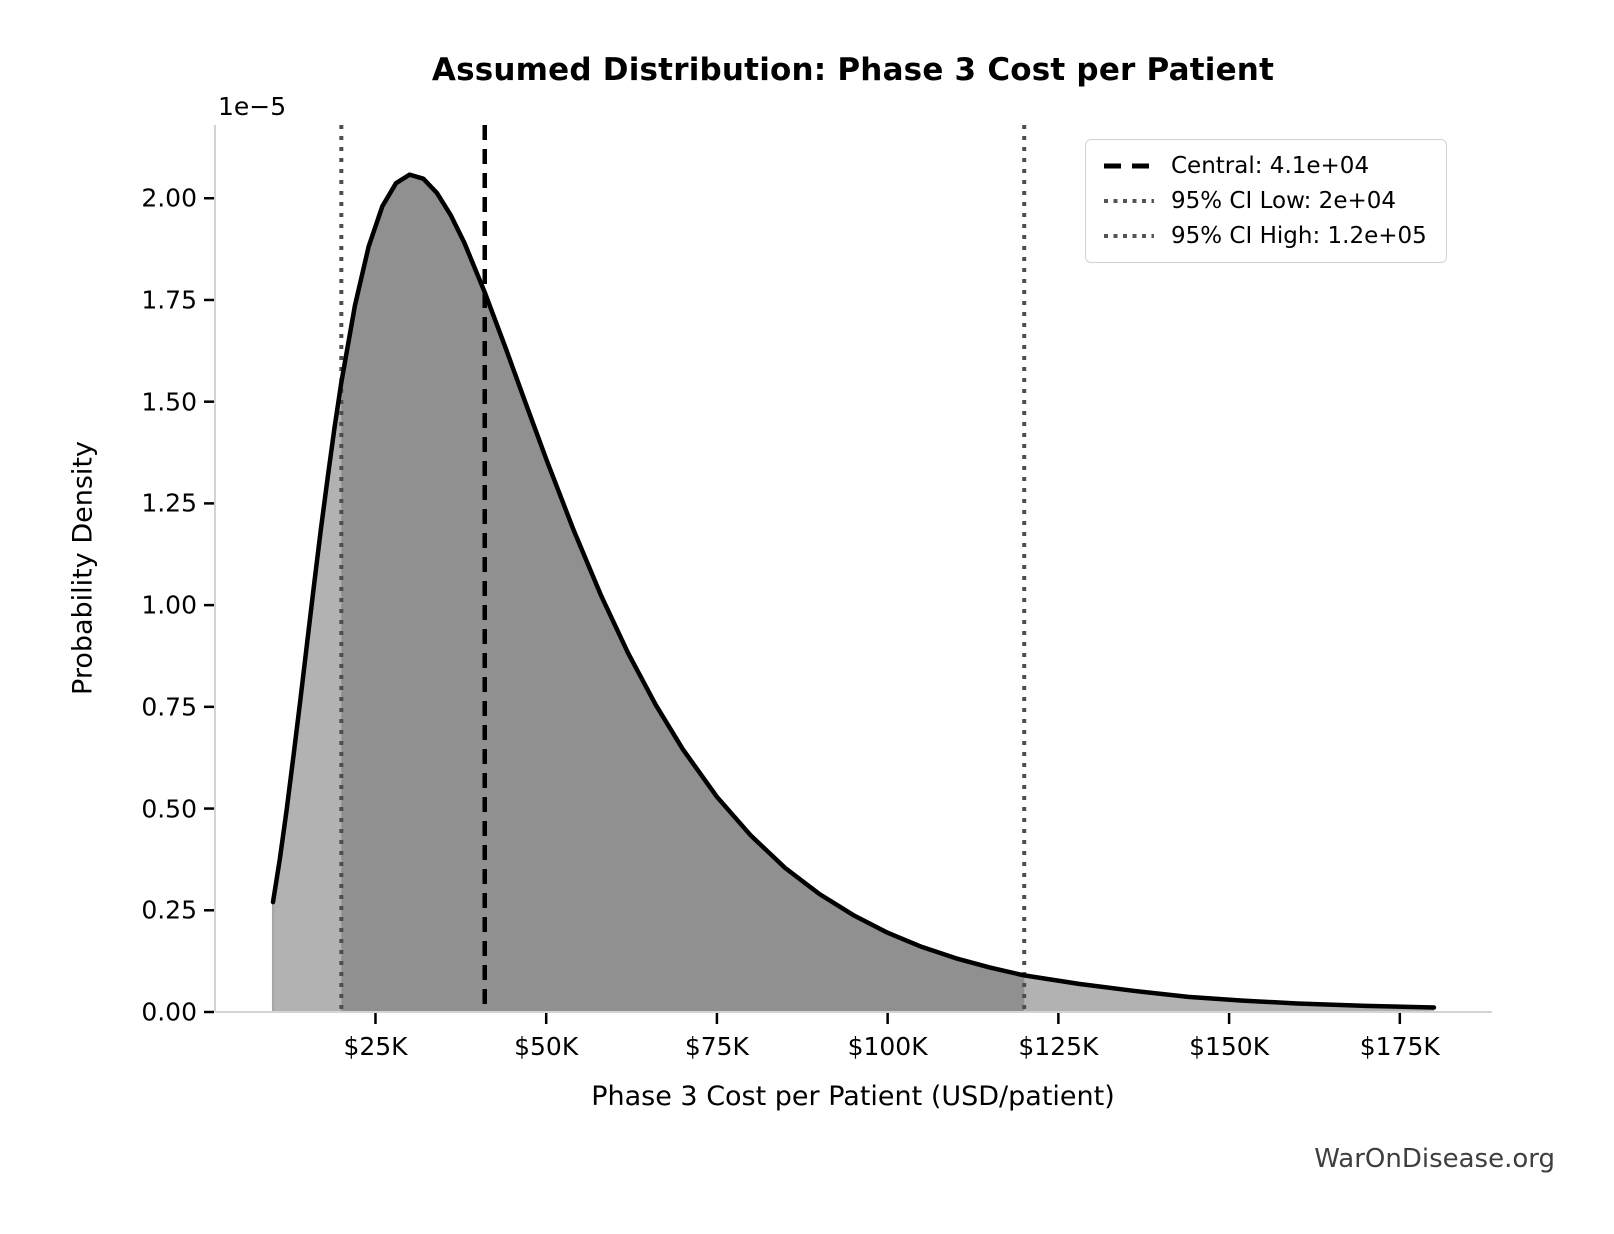 The width and height of the screenshot is (1614, 1234). What do you see at coordinates (169, 605) in the screenshot?
I see `y-tick-label: 1.00` at bounding box center [169, 605].